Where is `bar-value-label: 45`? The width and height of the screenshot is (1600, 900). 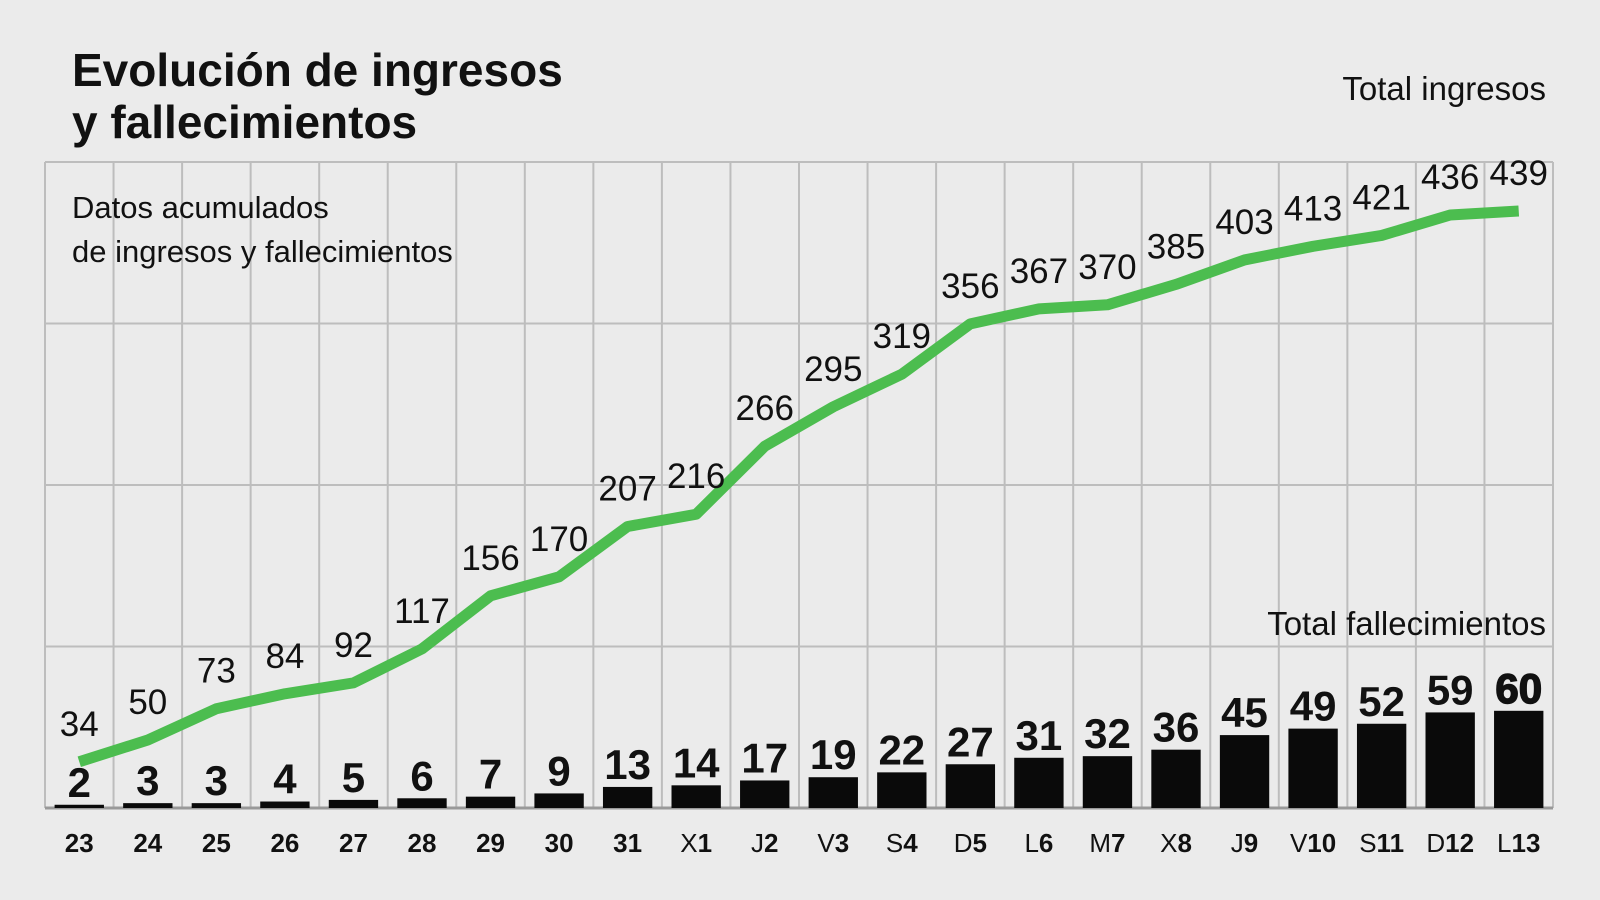
bar-value-label: 45 is located at coordinates (1244, 712).